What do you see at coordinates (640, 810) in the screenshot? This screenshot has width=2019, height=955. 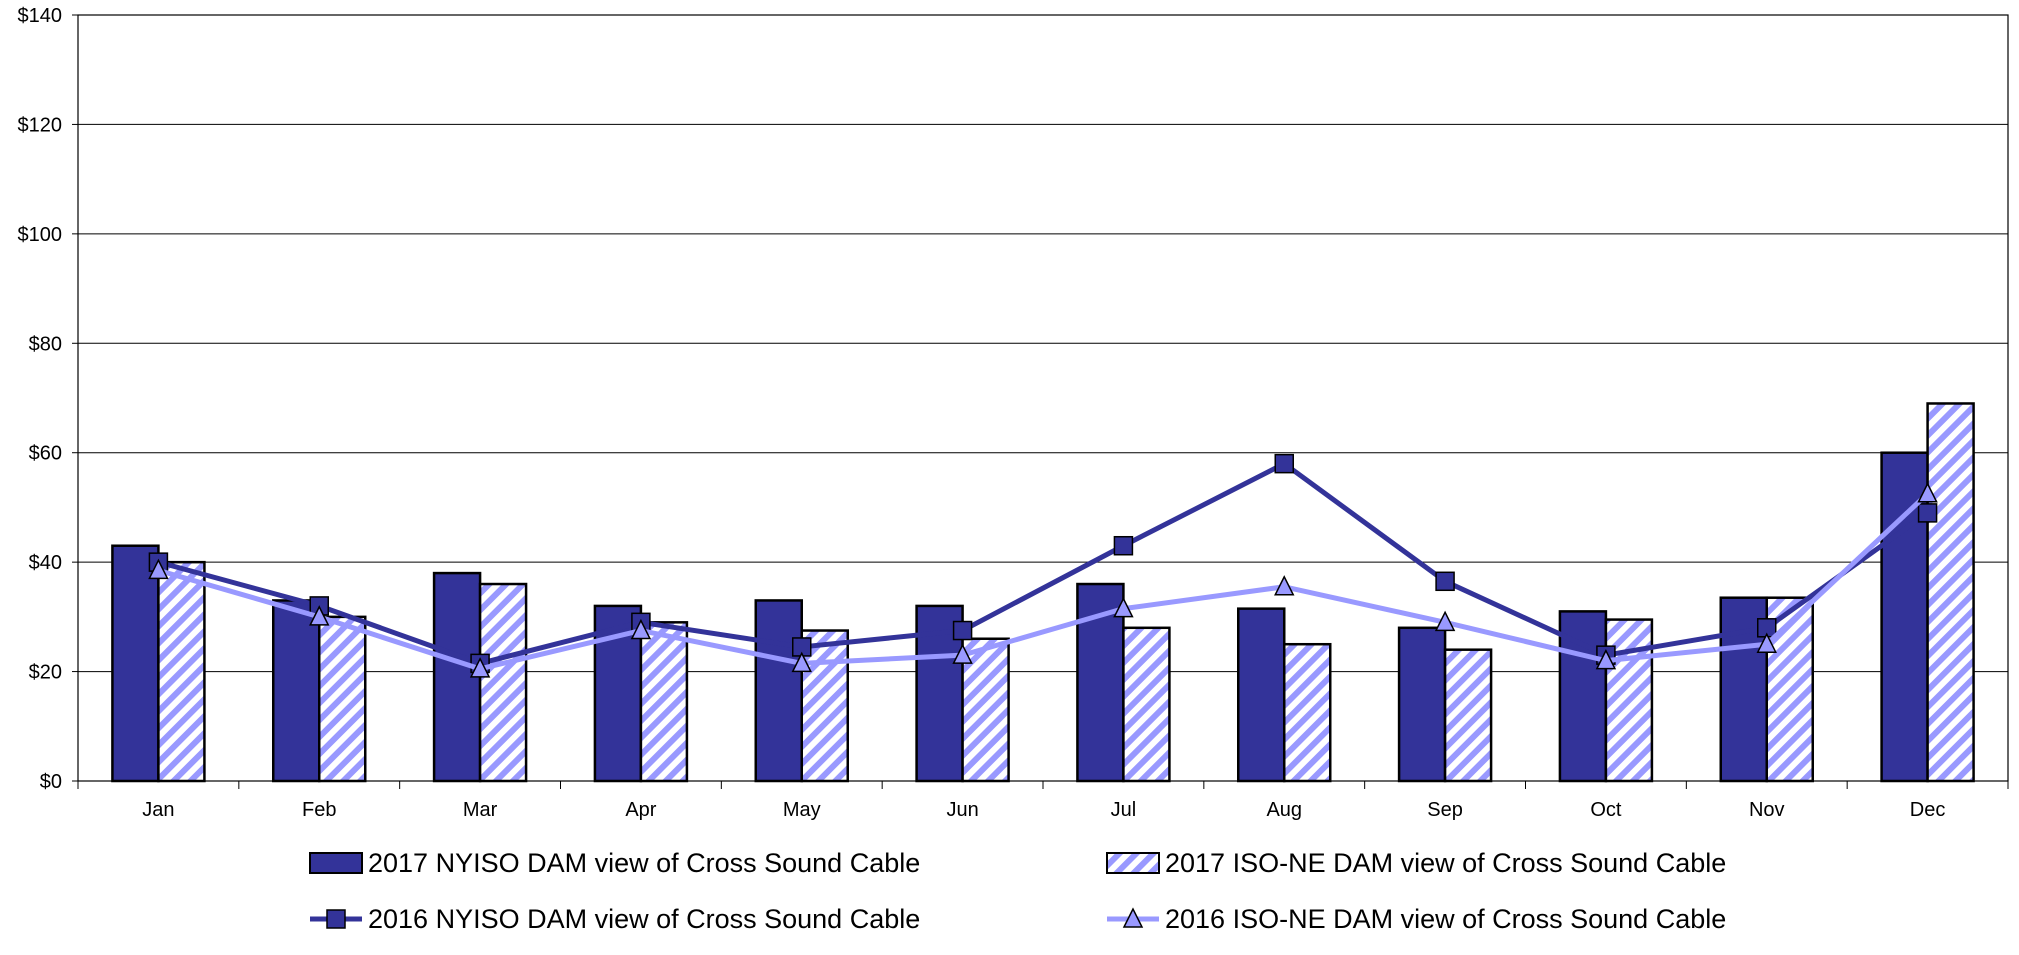 I see `x-tick-label: Apr` at bounding box center [640, 810].